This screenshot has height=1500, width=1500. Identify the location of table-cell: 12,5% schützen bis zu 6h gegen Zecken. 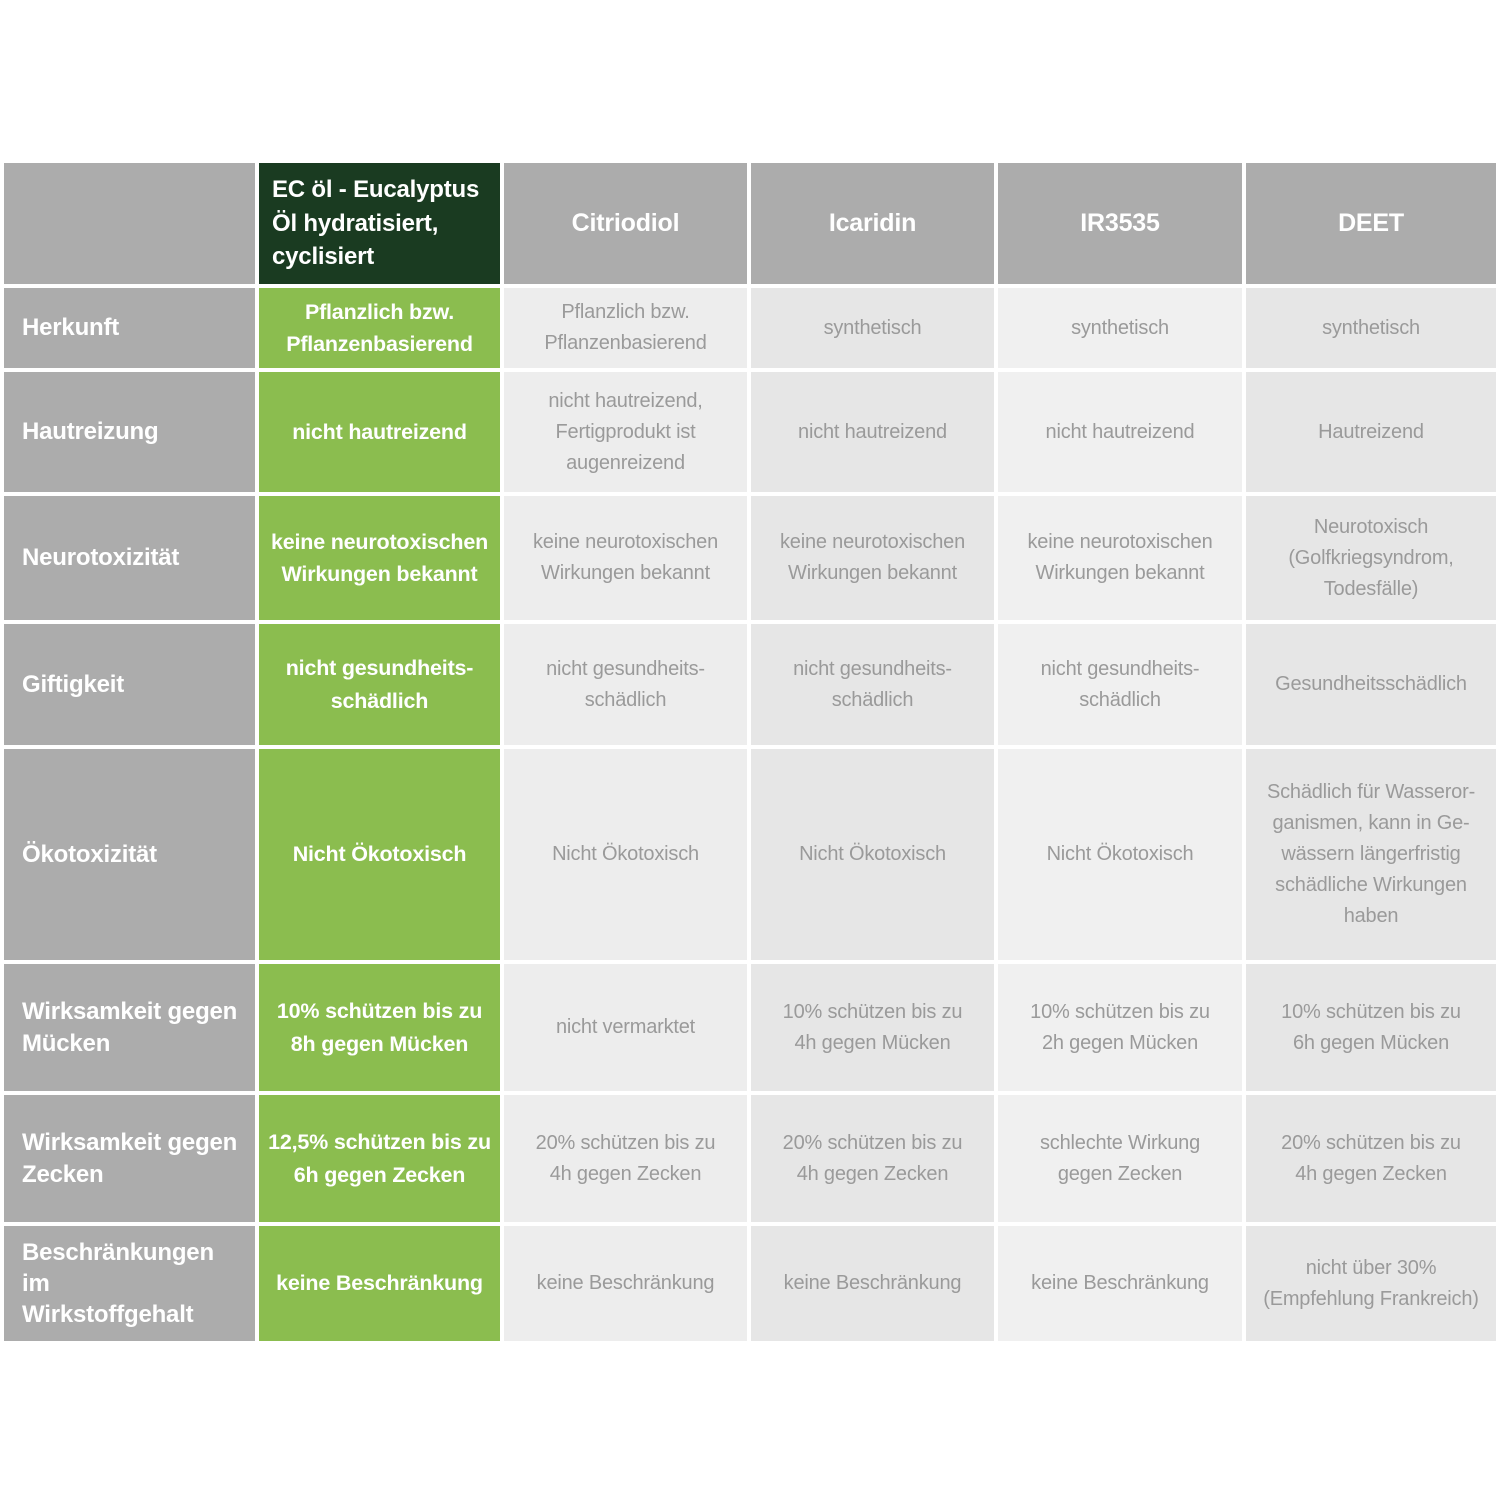
(379, 1158).